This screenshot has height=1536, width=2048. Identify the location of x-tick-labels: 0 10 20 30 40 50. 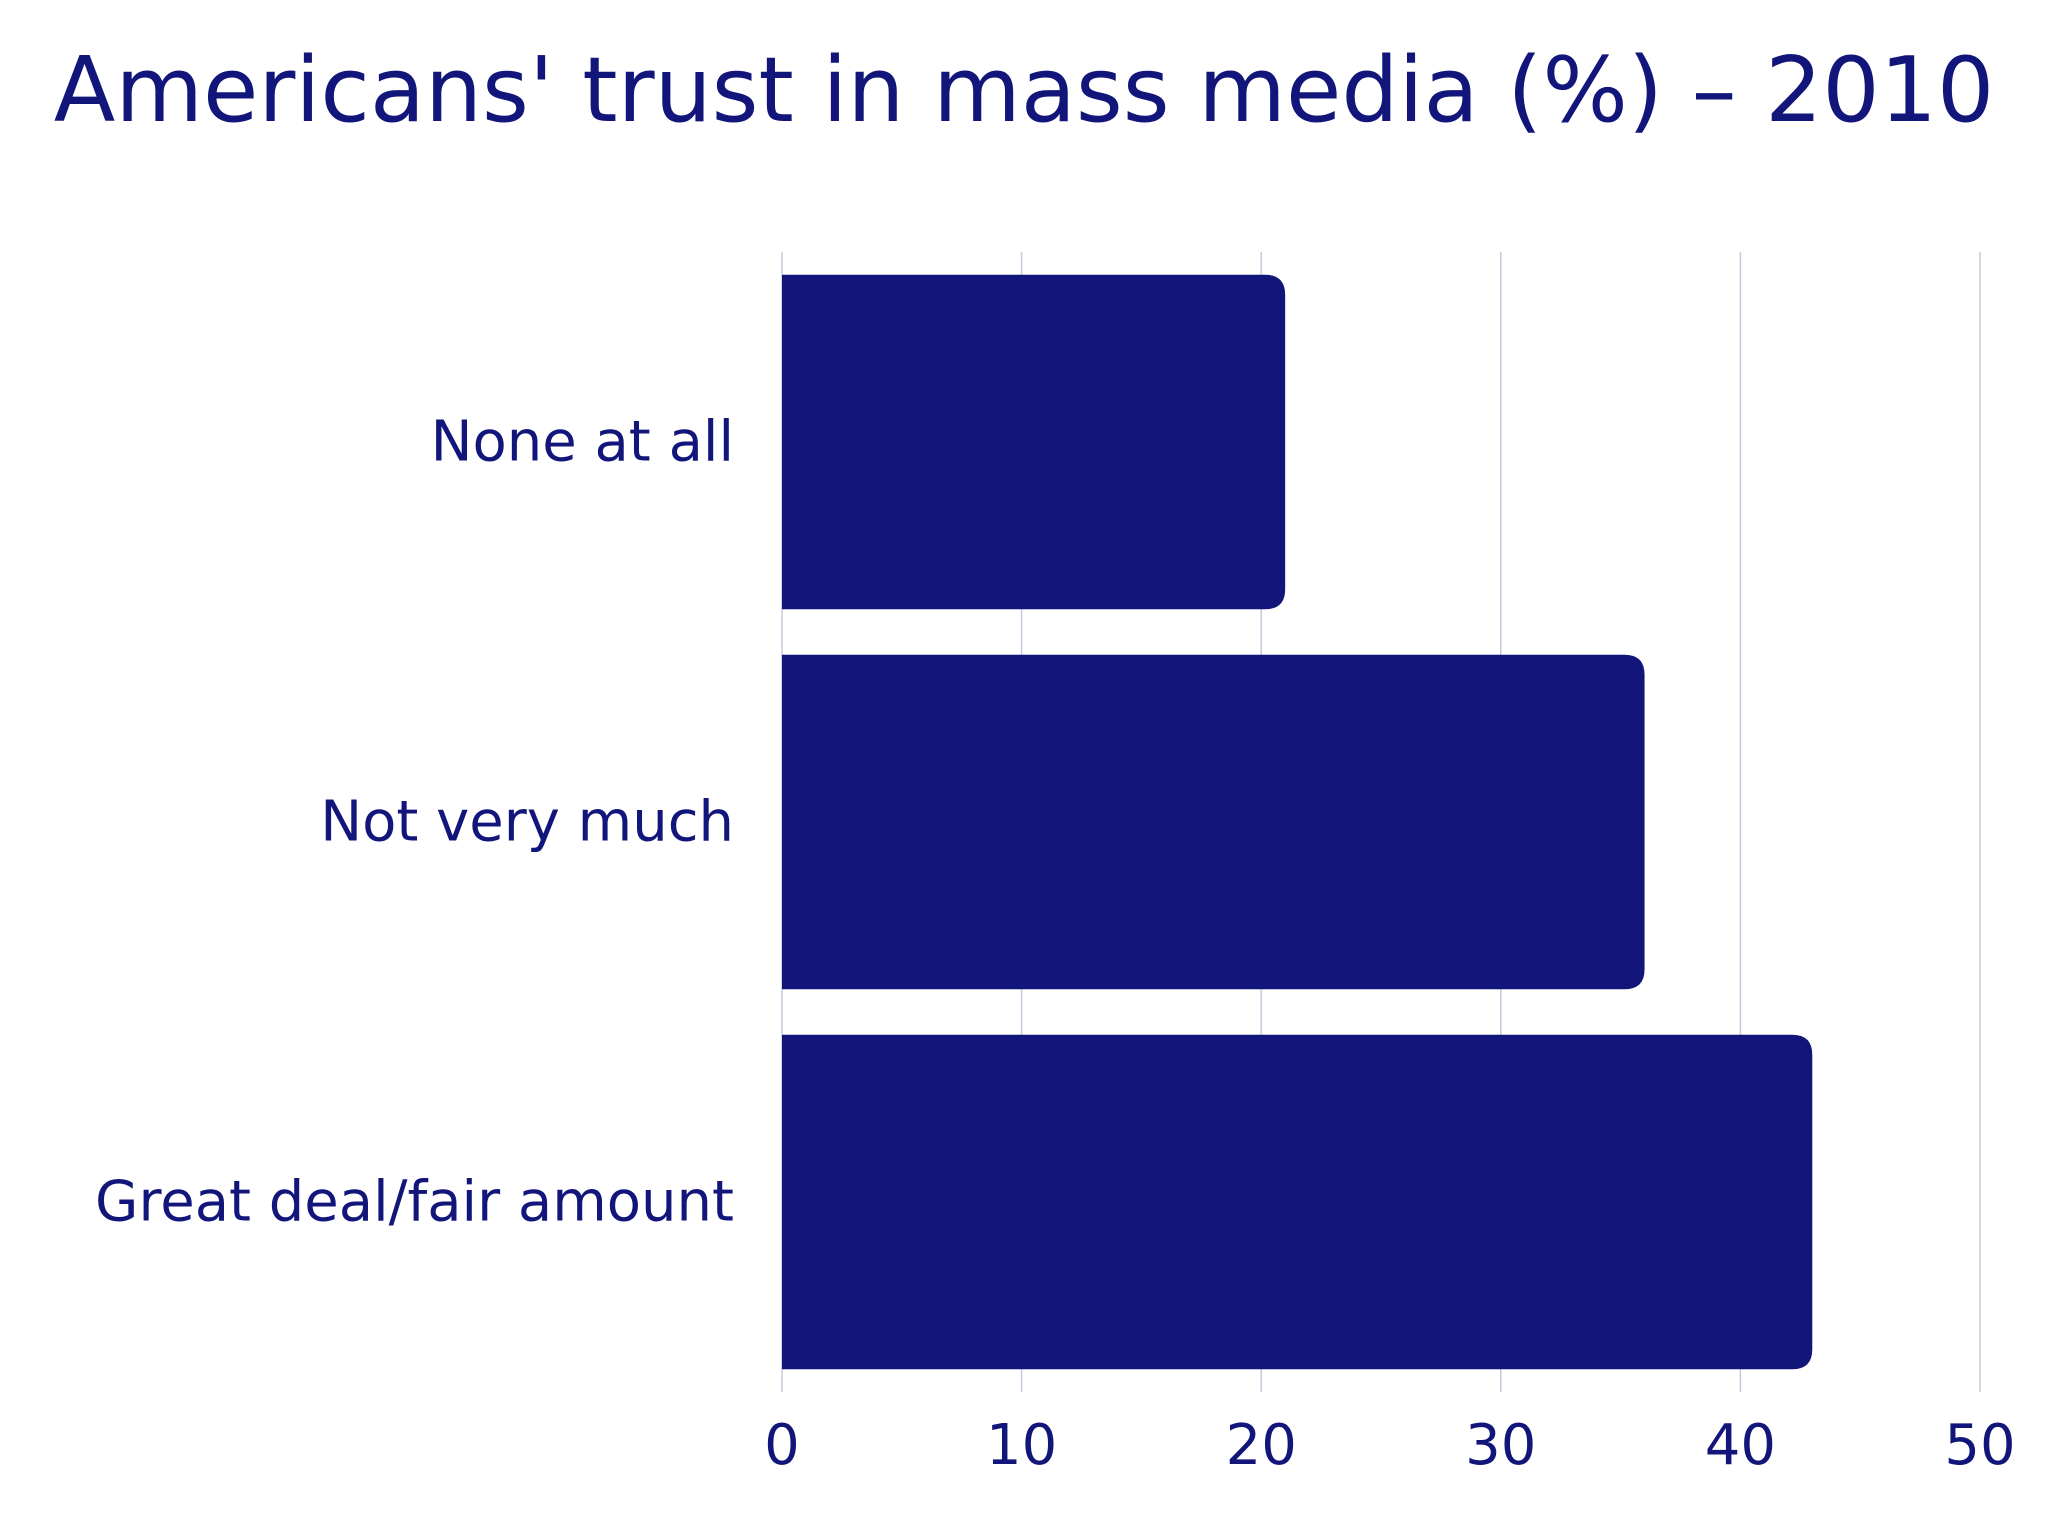
(1389, 1445).